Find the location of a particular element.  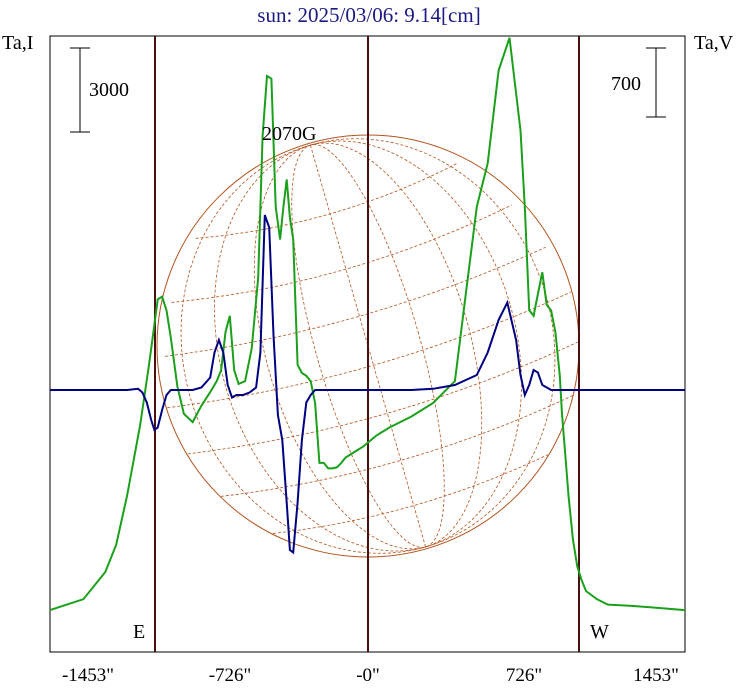

right-axis-label: Ta,V is located at coordinates (714, 43).